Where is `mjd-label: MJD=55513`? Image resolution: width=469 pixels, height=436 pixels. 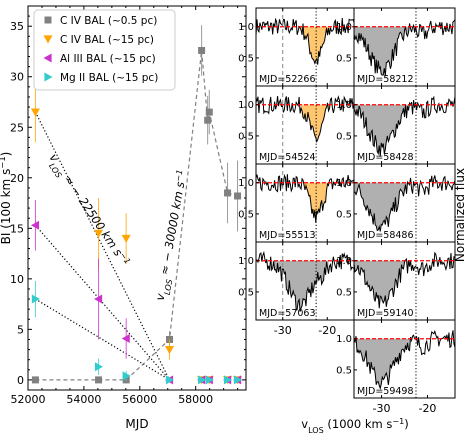
mjd-label: MJD=55513 is located at coordinates (287, 235).